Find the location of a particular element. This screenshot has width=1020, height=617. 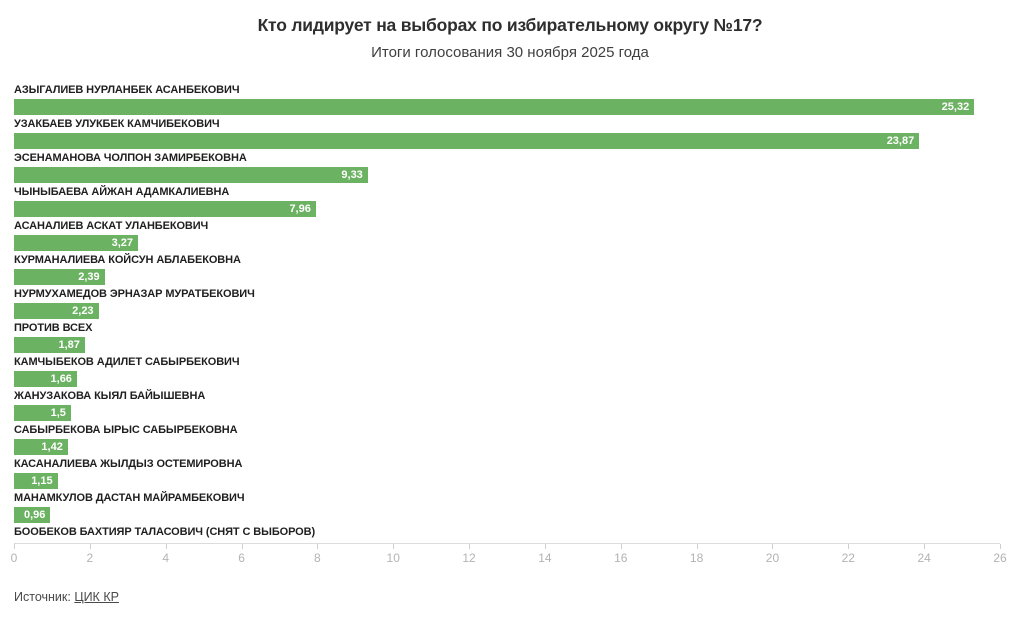

bar-value-label: 1,66 is located at coordinates (61, 379).